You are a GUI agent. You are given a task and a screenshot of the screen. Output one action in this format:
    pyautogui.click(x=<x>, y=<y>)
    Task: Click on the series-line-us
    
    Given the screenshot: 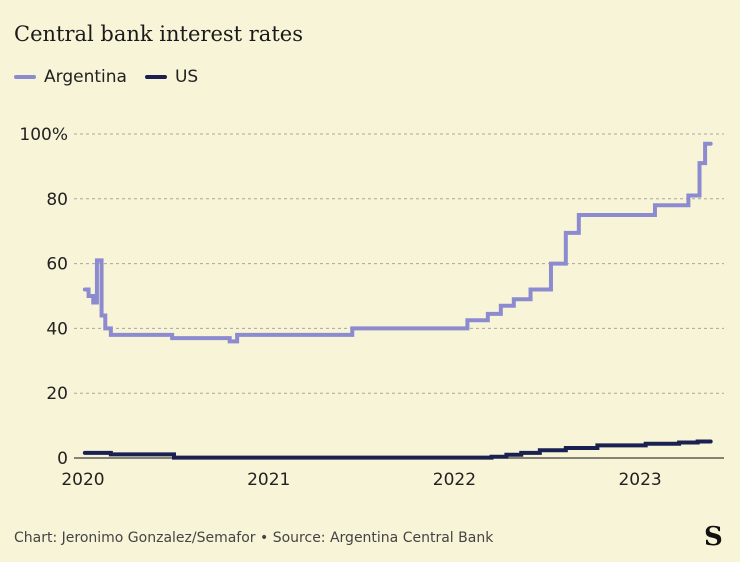 What is the action you would take?
    pyautogui.click(x=397, y=449)
    